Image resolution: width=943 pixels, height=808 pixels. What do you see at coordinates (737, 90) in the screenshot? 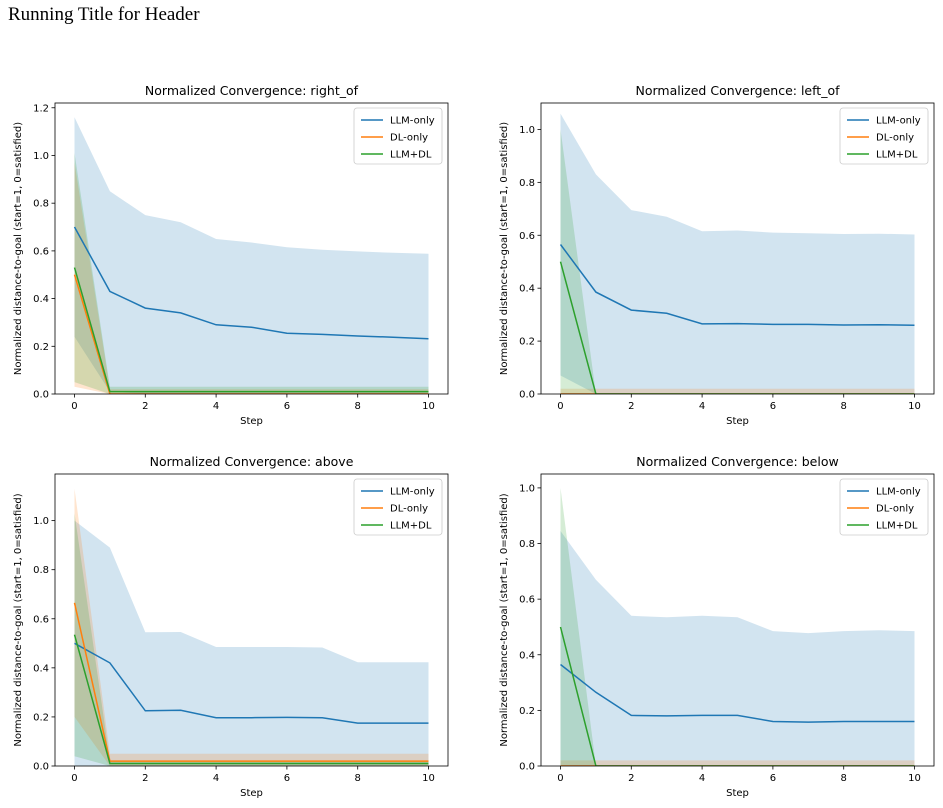
I see `chart-title: Normalized Convergence: left_of` at bounding box center [737, 90].